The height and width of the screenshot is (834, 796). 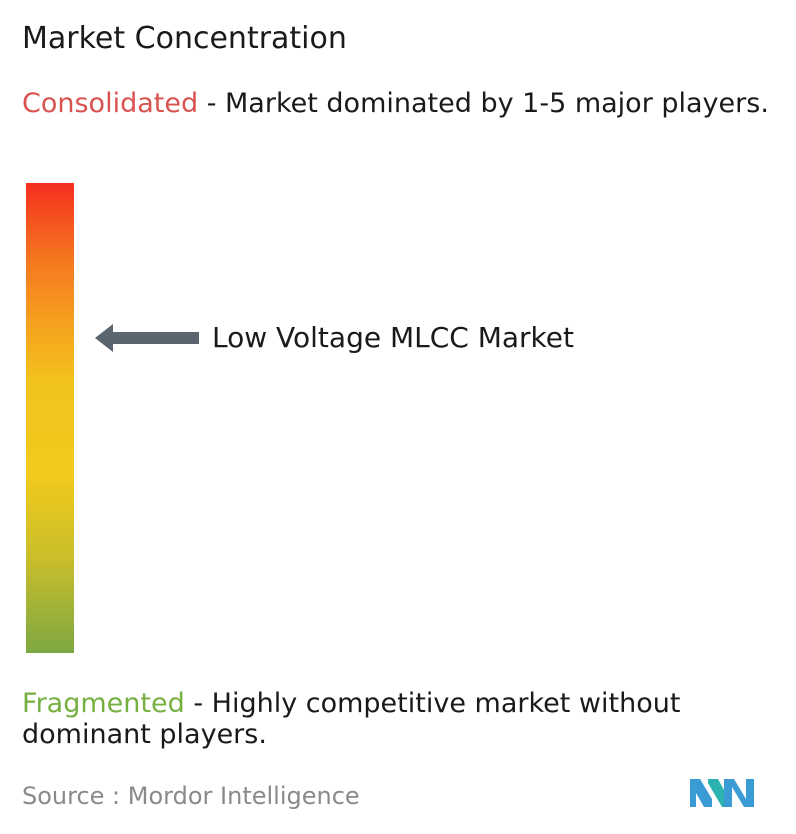 What do you see at coordinates (103, 703) in the screenshot?
I see `fragmented-label: Fragmented` at bounding box center [103, 703].